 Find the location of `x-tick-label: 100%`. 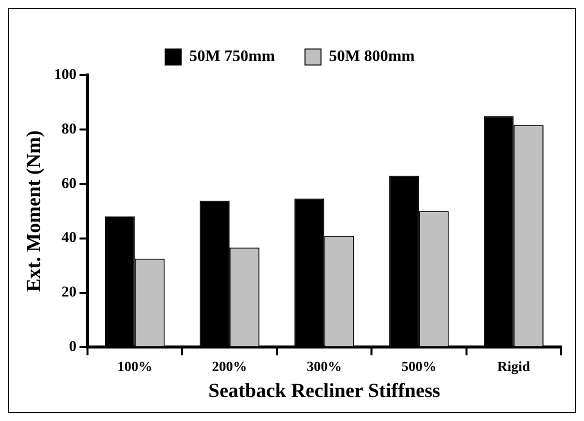

x-tick-label: 100% is located at coordinates (134, 368).